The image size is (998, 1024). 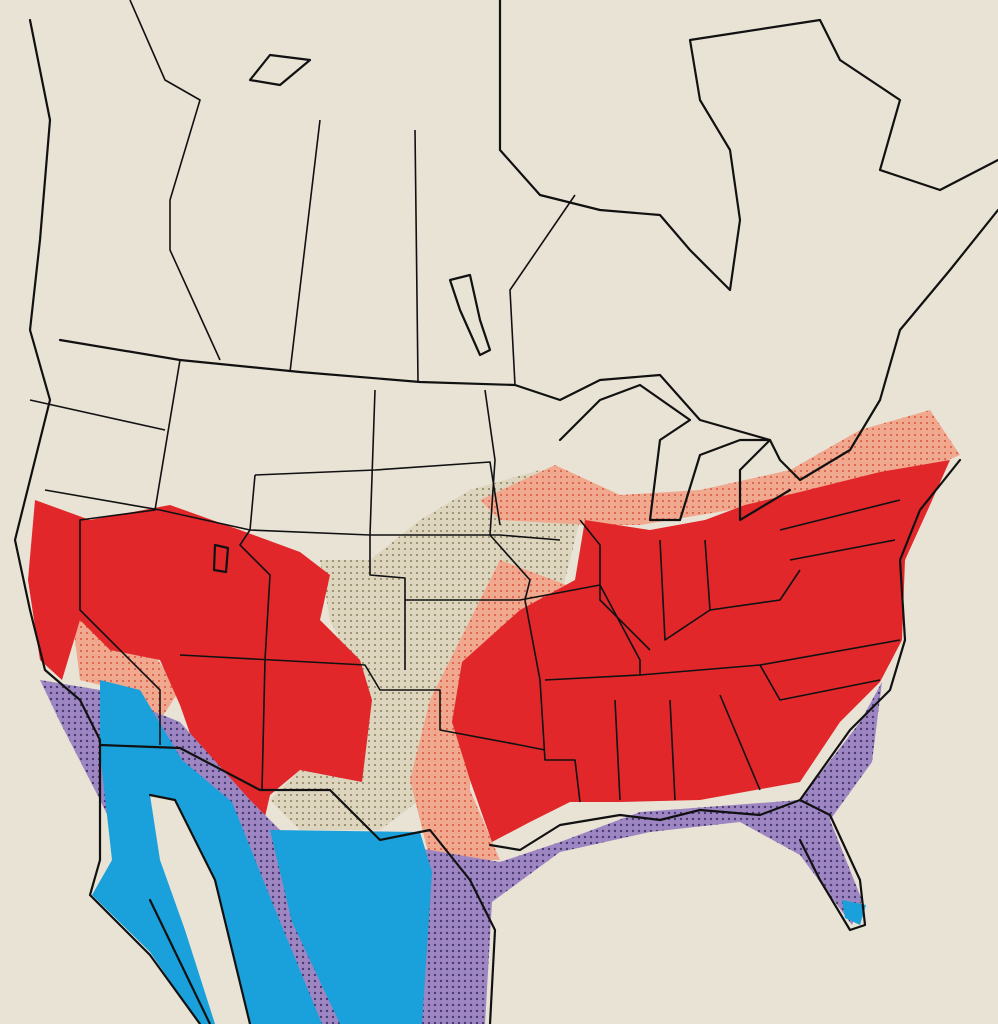 I want to click on range-zone-red-west, so click(x=200, y=665).